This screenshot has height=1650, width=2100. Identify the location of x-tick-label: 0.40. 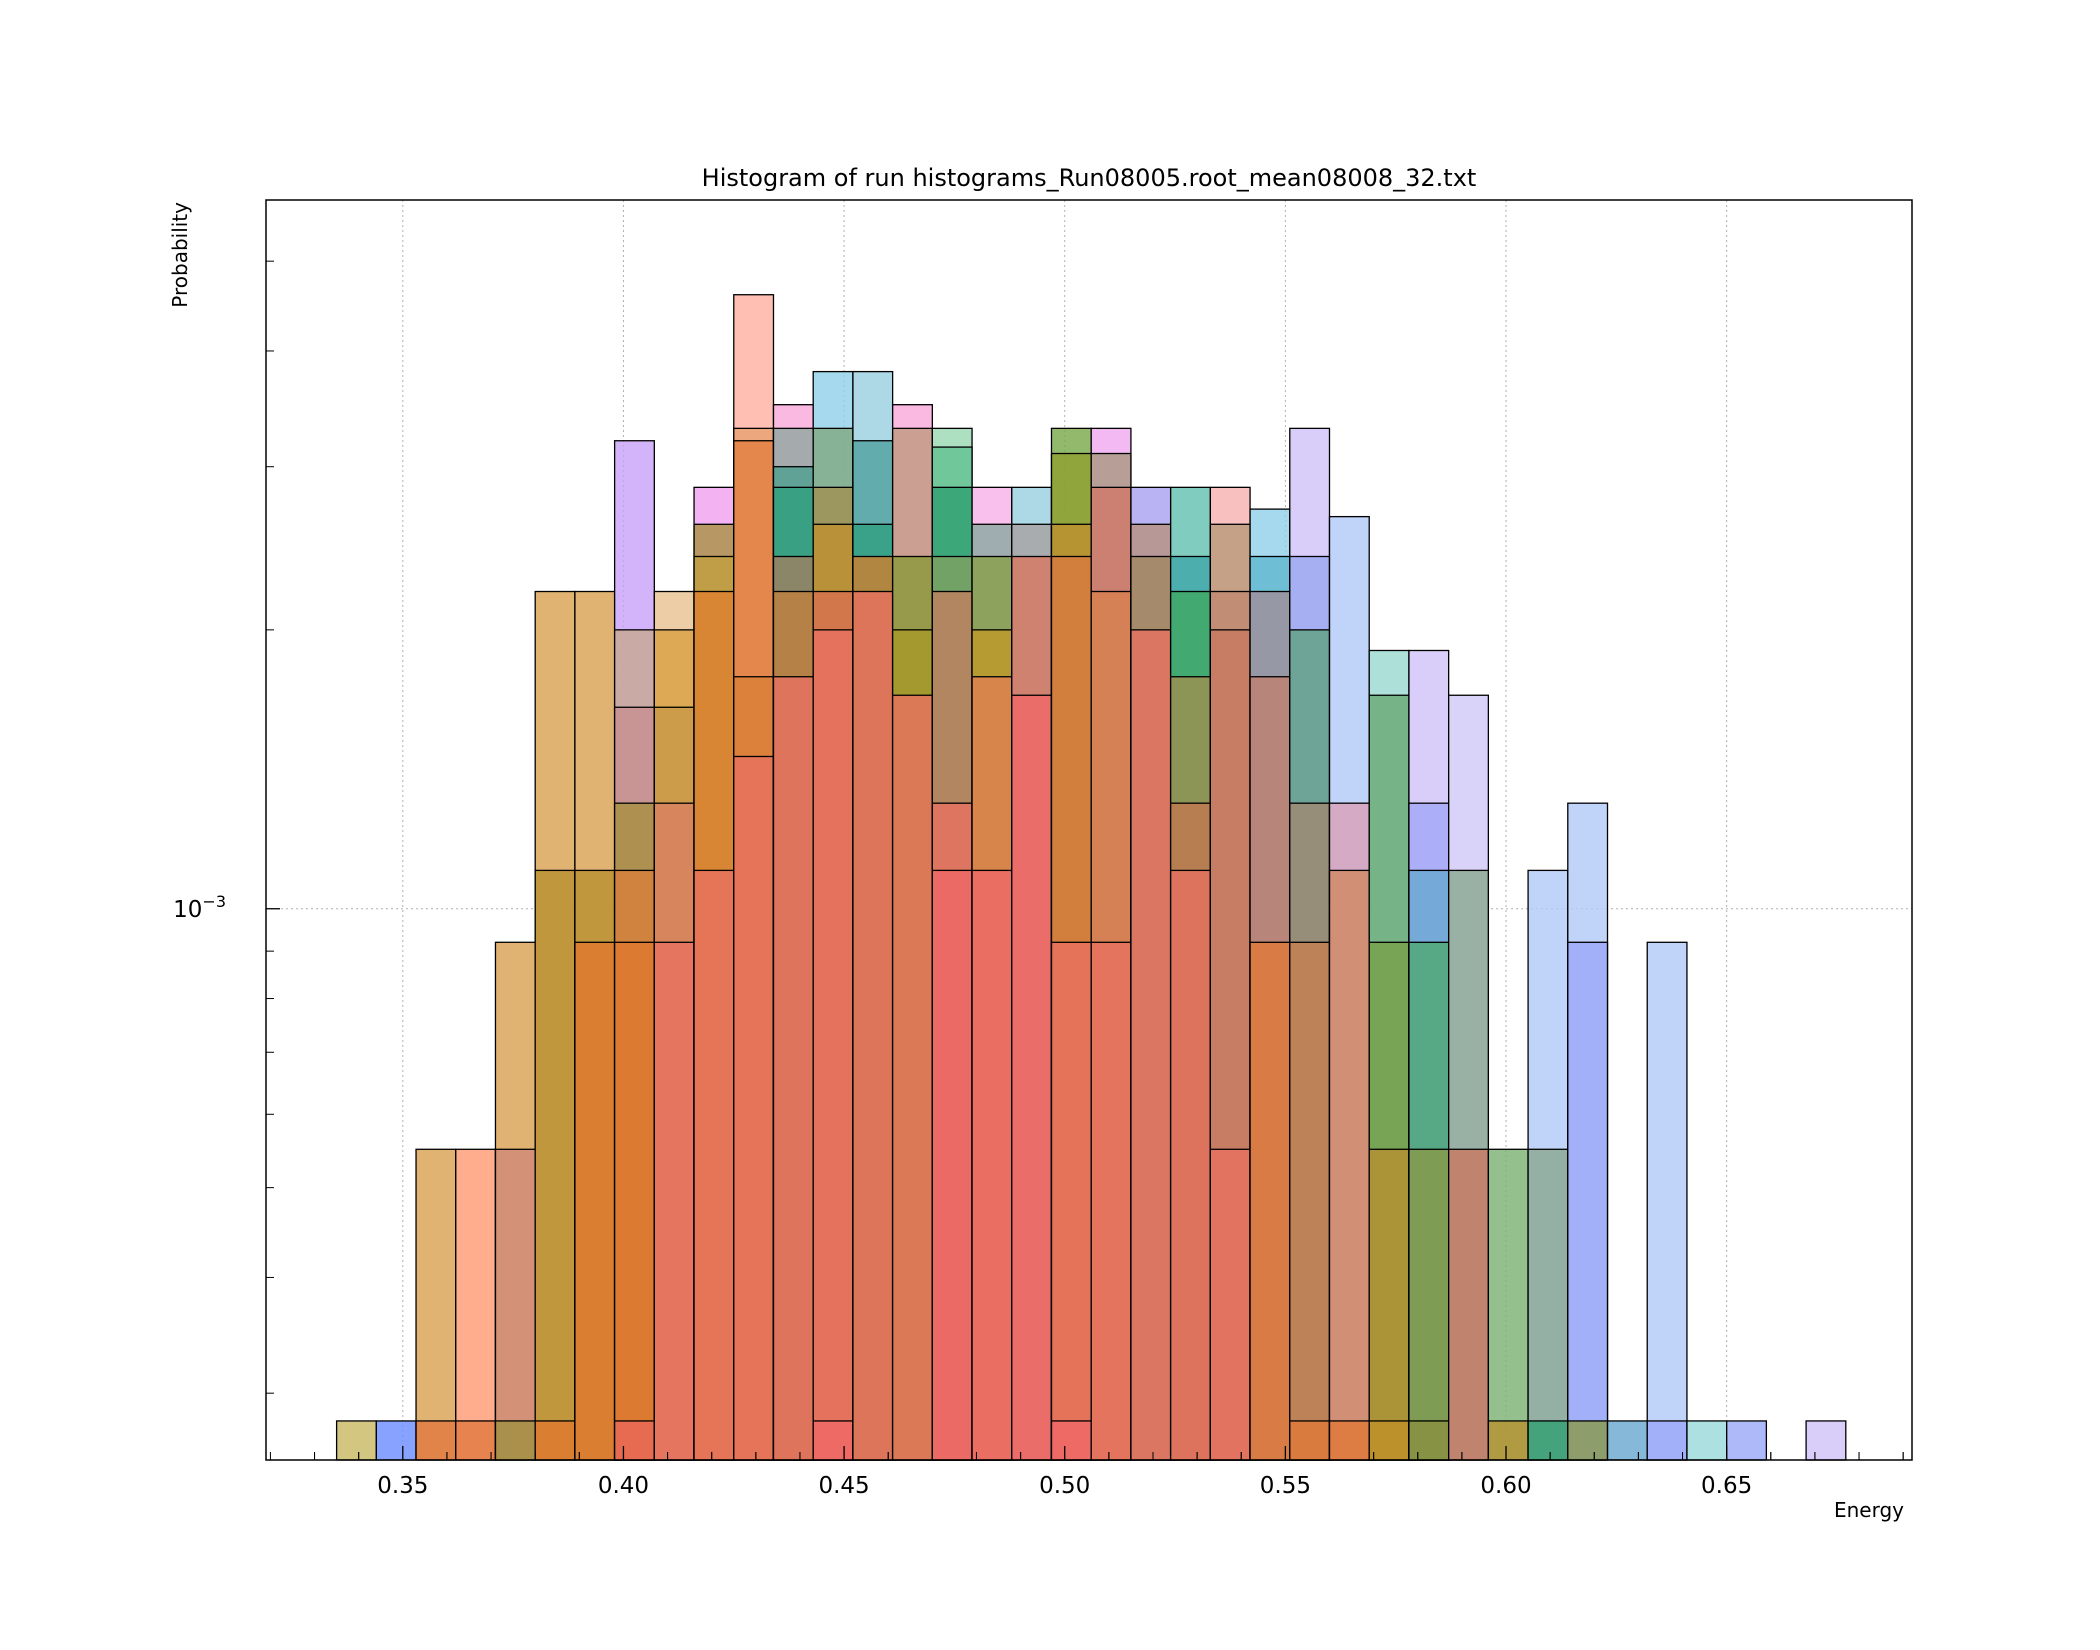
(623, 1486).